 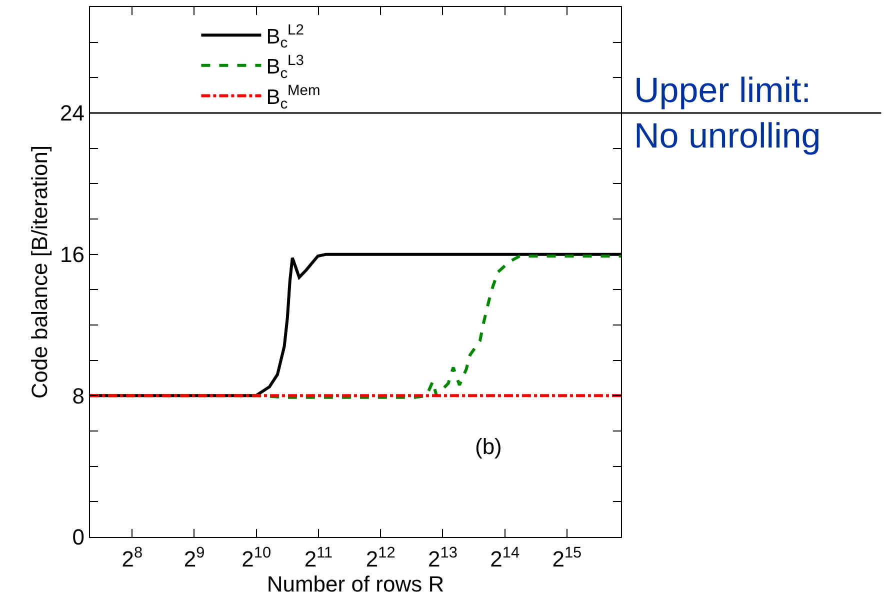 What do you see at coordinates (72, 255) in the screenshot?
I see `y-tick-label: 16` at bounding box center [72, 255].